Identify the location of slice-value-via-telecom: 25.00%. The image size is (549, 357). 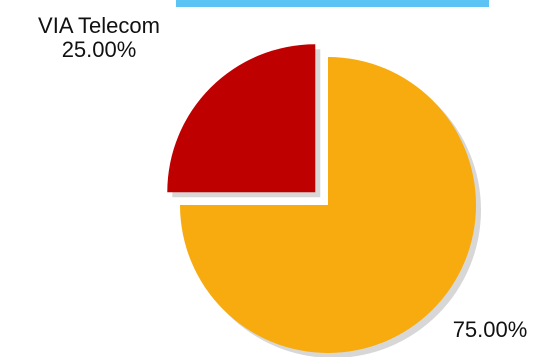
(99, 49).